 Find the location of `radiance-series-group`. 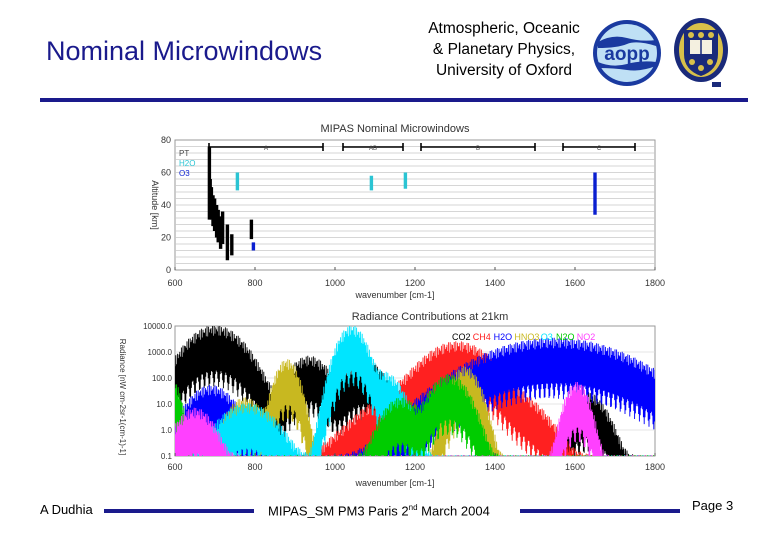

radiance-series-group is located at coordinates (415, 391).